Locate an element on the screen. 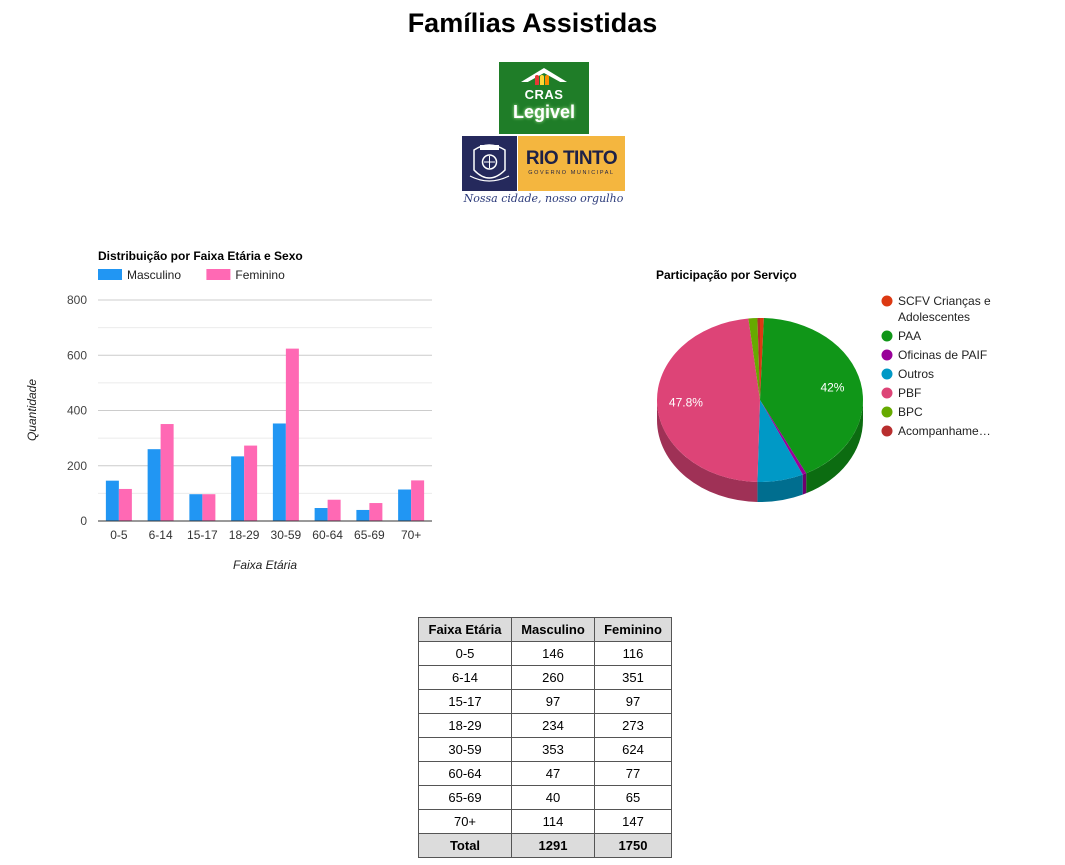 This screenshot has height=865, width=1065. x-tick-label: 70+ is located at coordinates (411, 535).